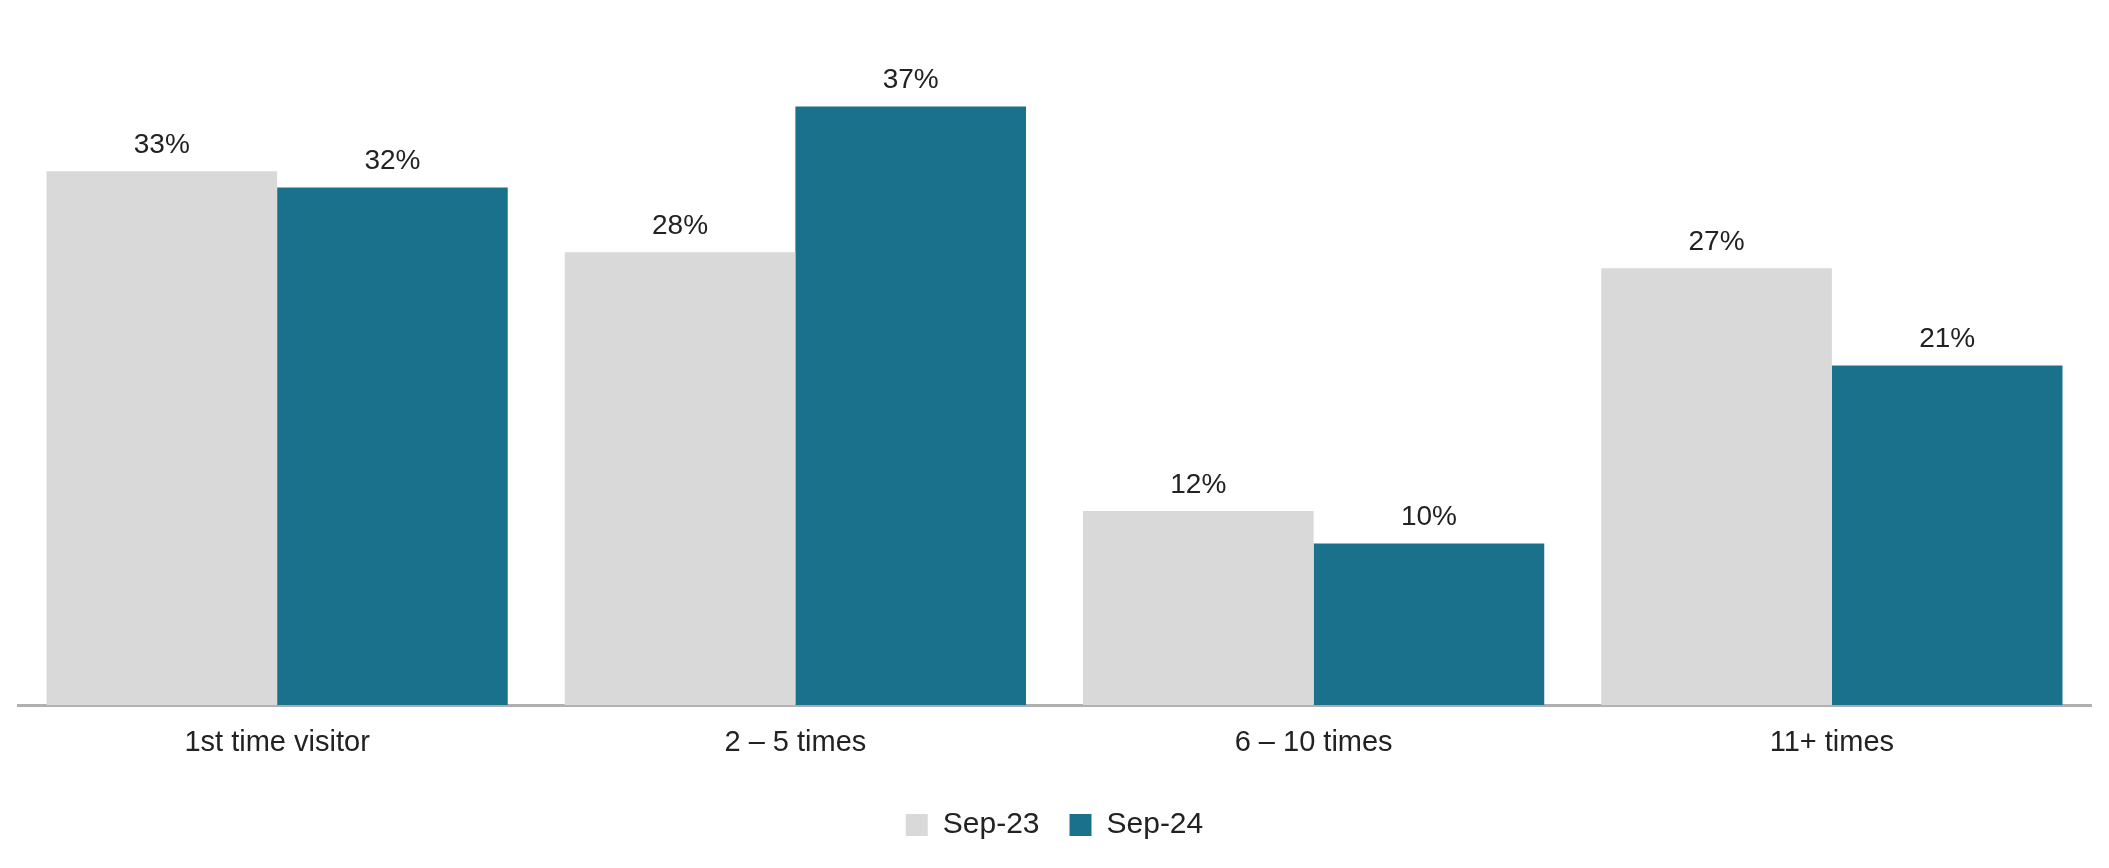 The width and height of the screenshot is (2109, 868). Describe the element at coordinates (1198, 483) in the screenshot. I see `data-label: 12%` at that location.